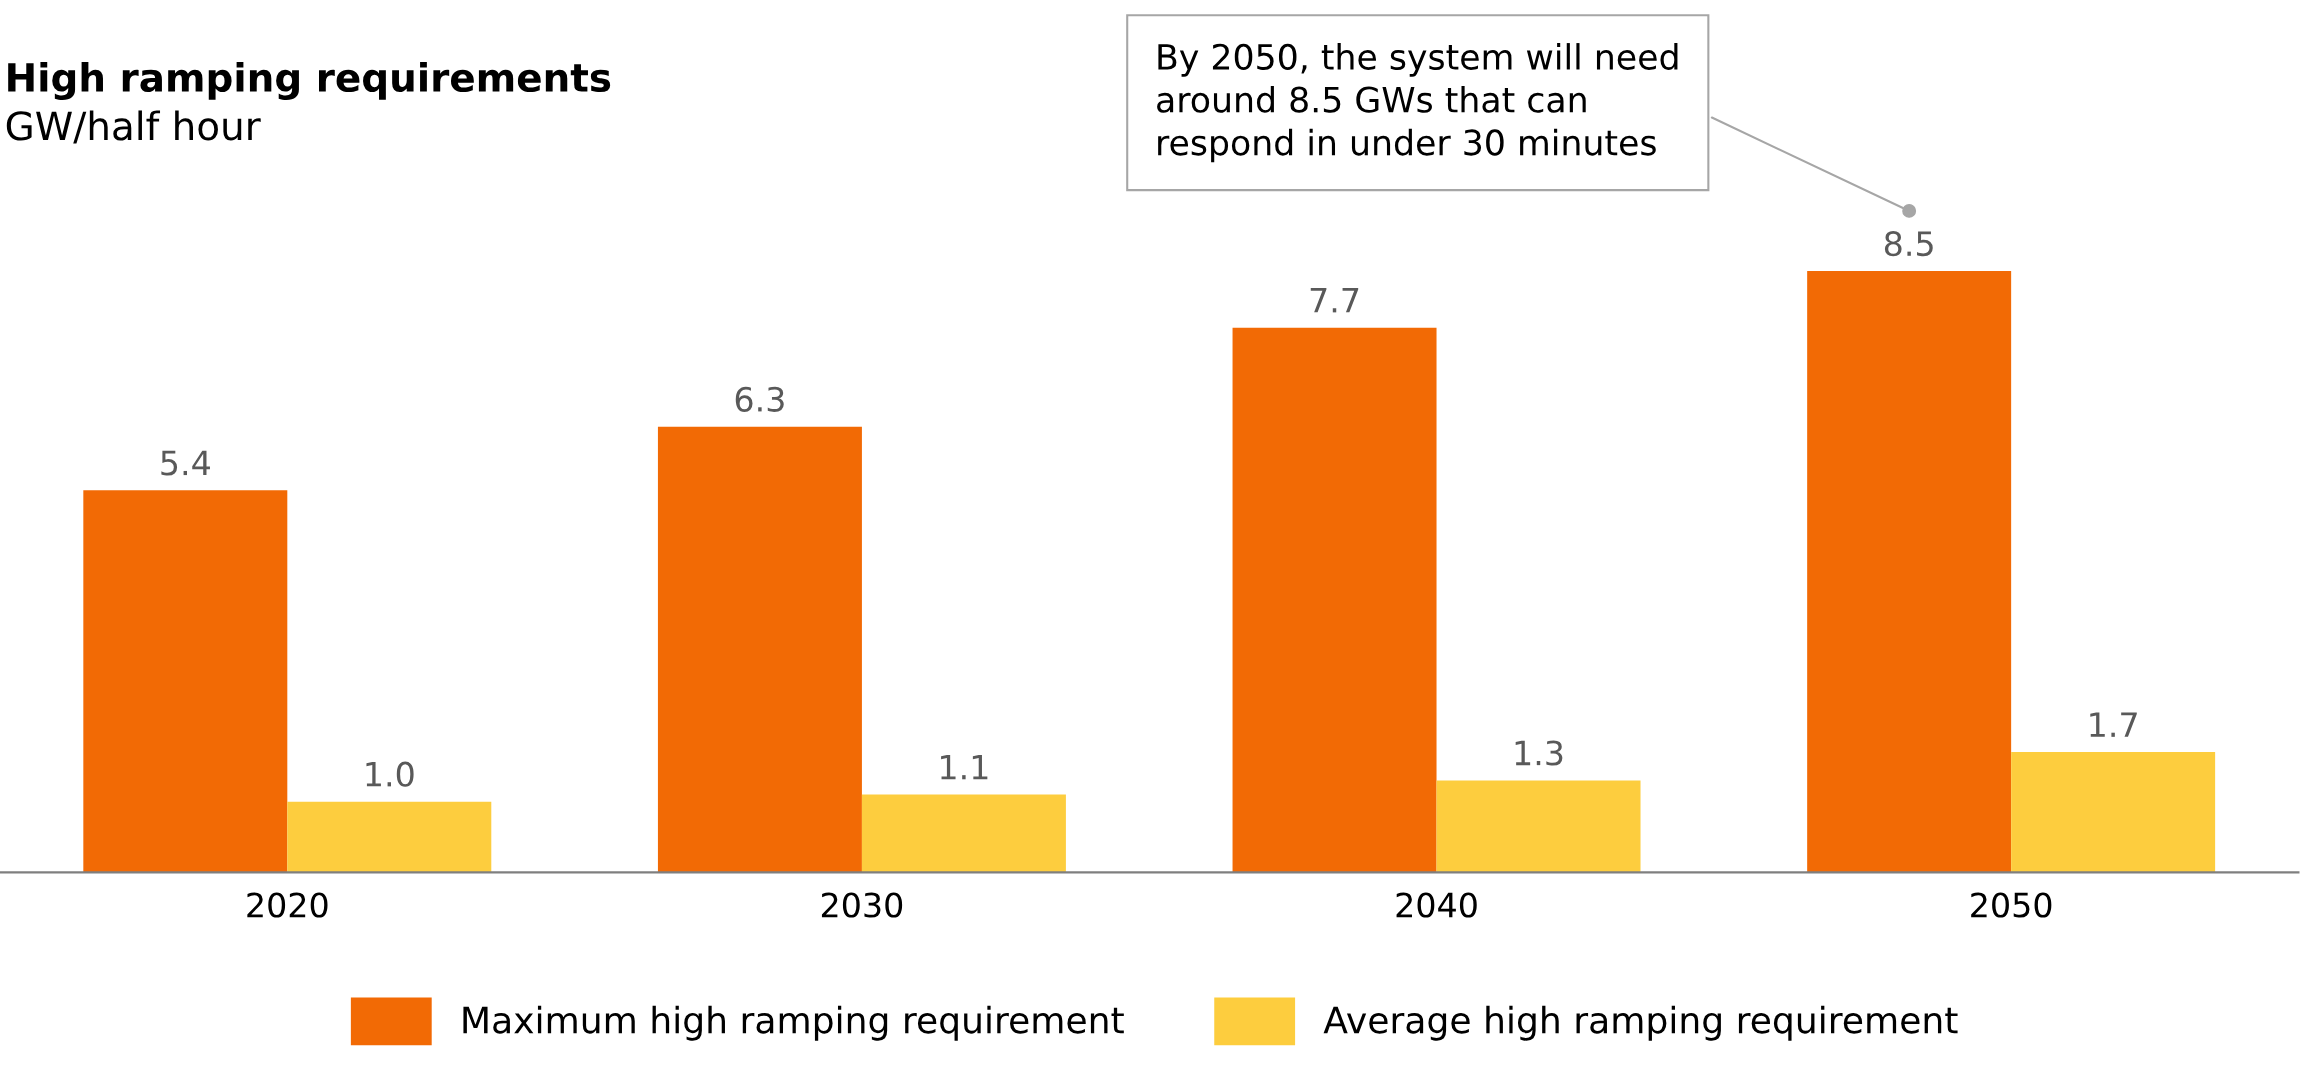 The height and width of the screenshot is (1077, 2310). I want to click on data-label: 1.0, so click(390, 774).